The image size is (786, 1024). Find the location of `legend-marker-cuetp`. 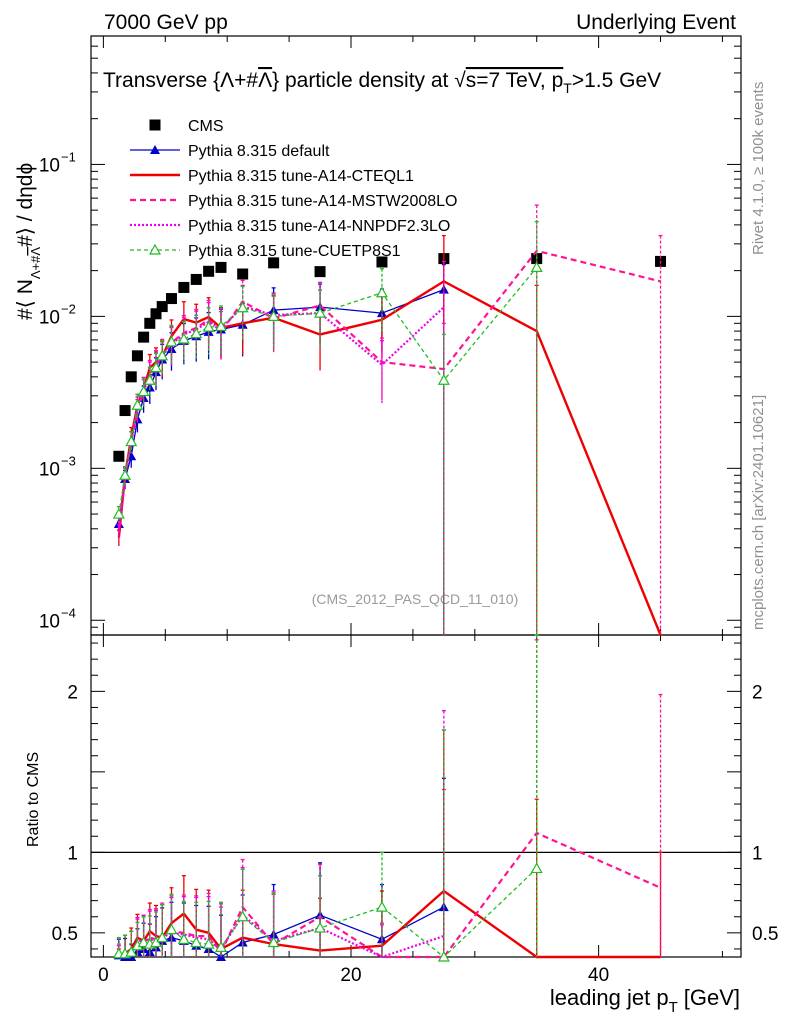

legend-marker-cuetp is located at coordinates (155, 249).